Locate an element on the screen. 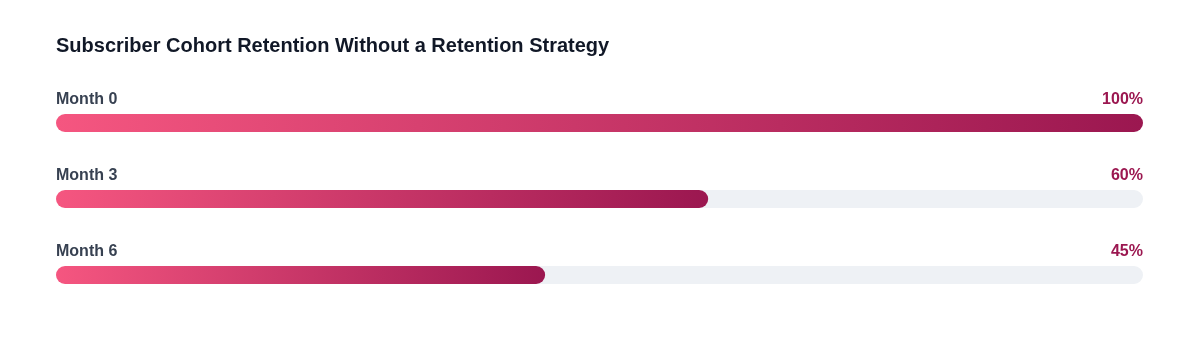 The image size is (1200, 356). y-tick-label: Month 0 is located at coordinates (87, 98).